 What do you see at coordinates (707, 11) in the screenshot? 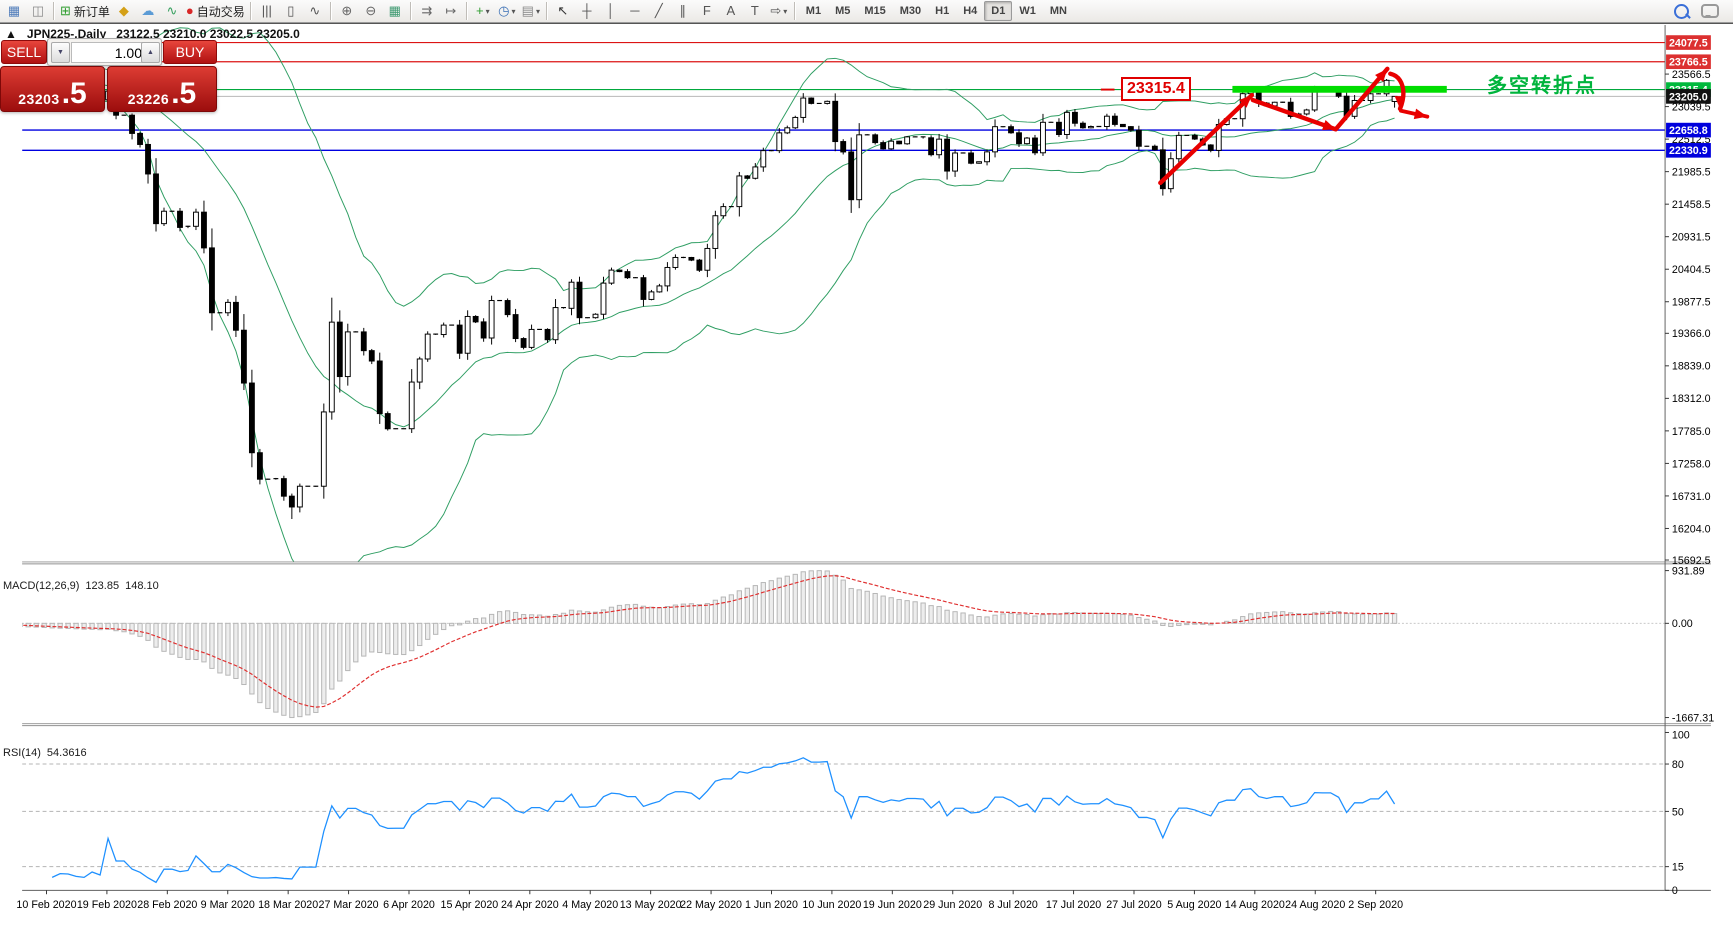
I see `fibonacci-icon: F` at bounding box center [707, 11].